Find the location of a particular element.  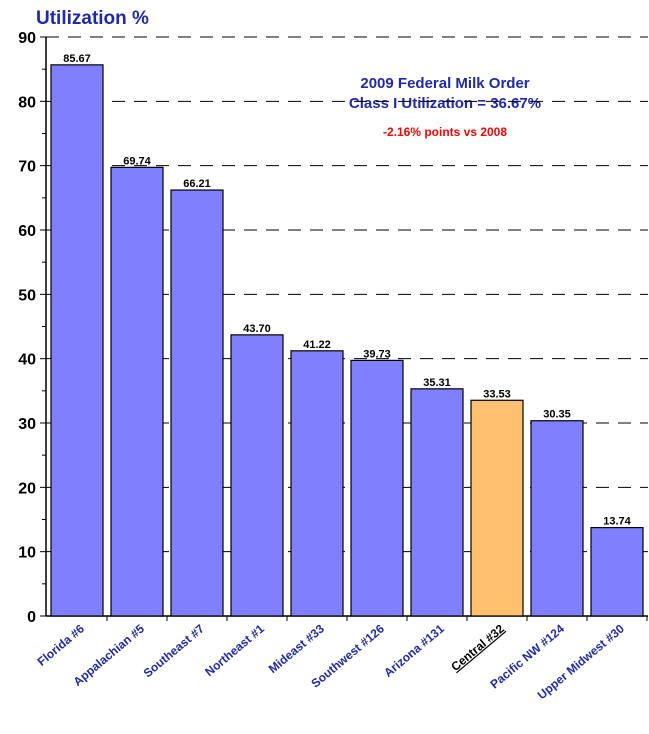

data-label: 39.73 is located at coordinates (377, 354).